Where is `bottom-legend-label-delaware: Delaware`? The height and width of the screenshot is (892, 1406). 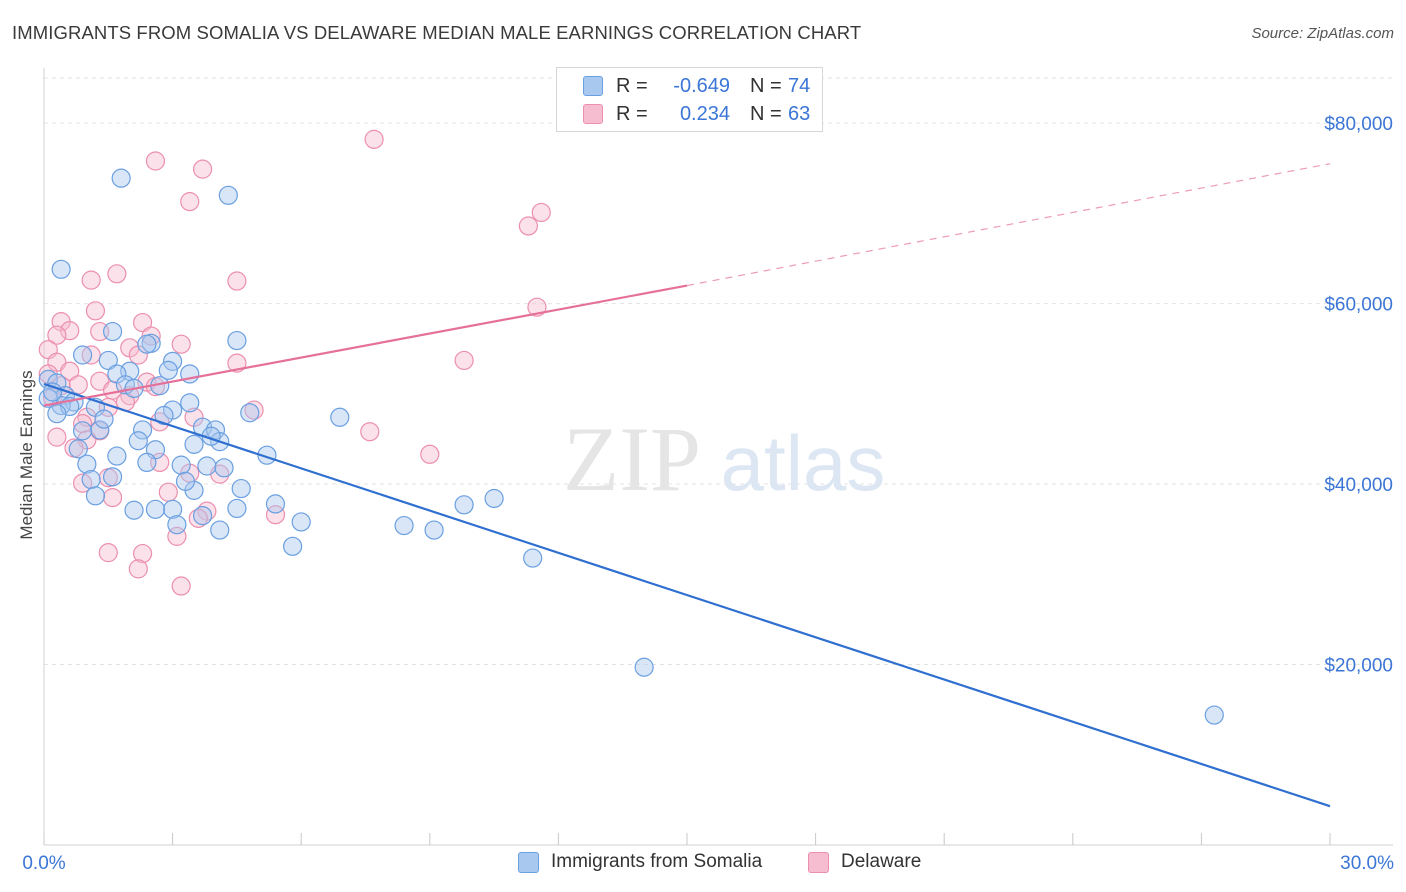 bottom-legend-label-delaware: Delaware is located at coordinates (881, 861).